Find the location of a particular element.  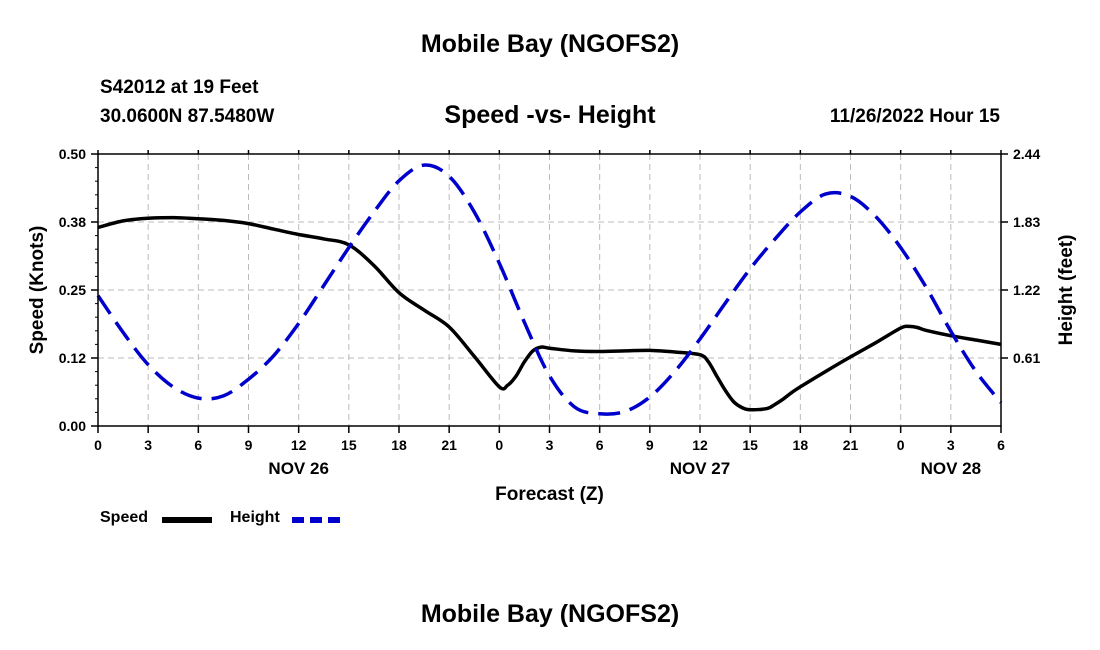

y-right-tick-label: 2.44 is located at coordinates (1026, 154).